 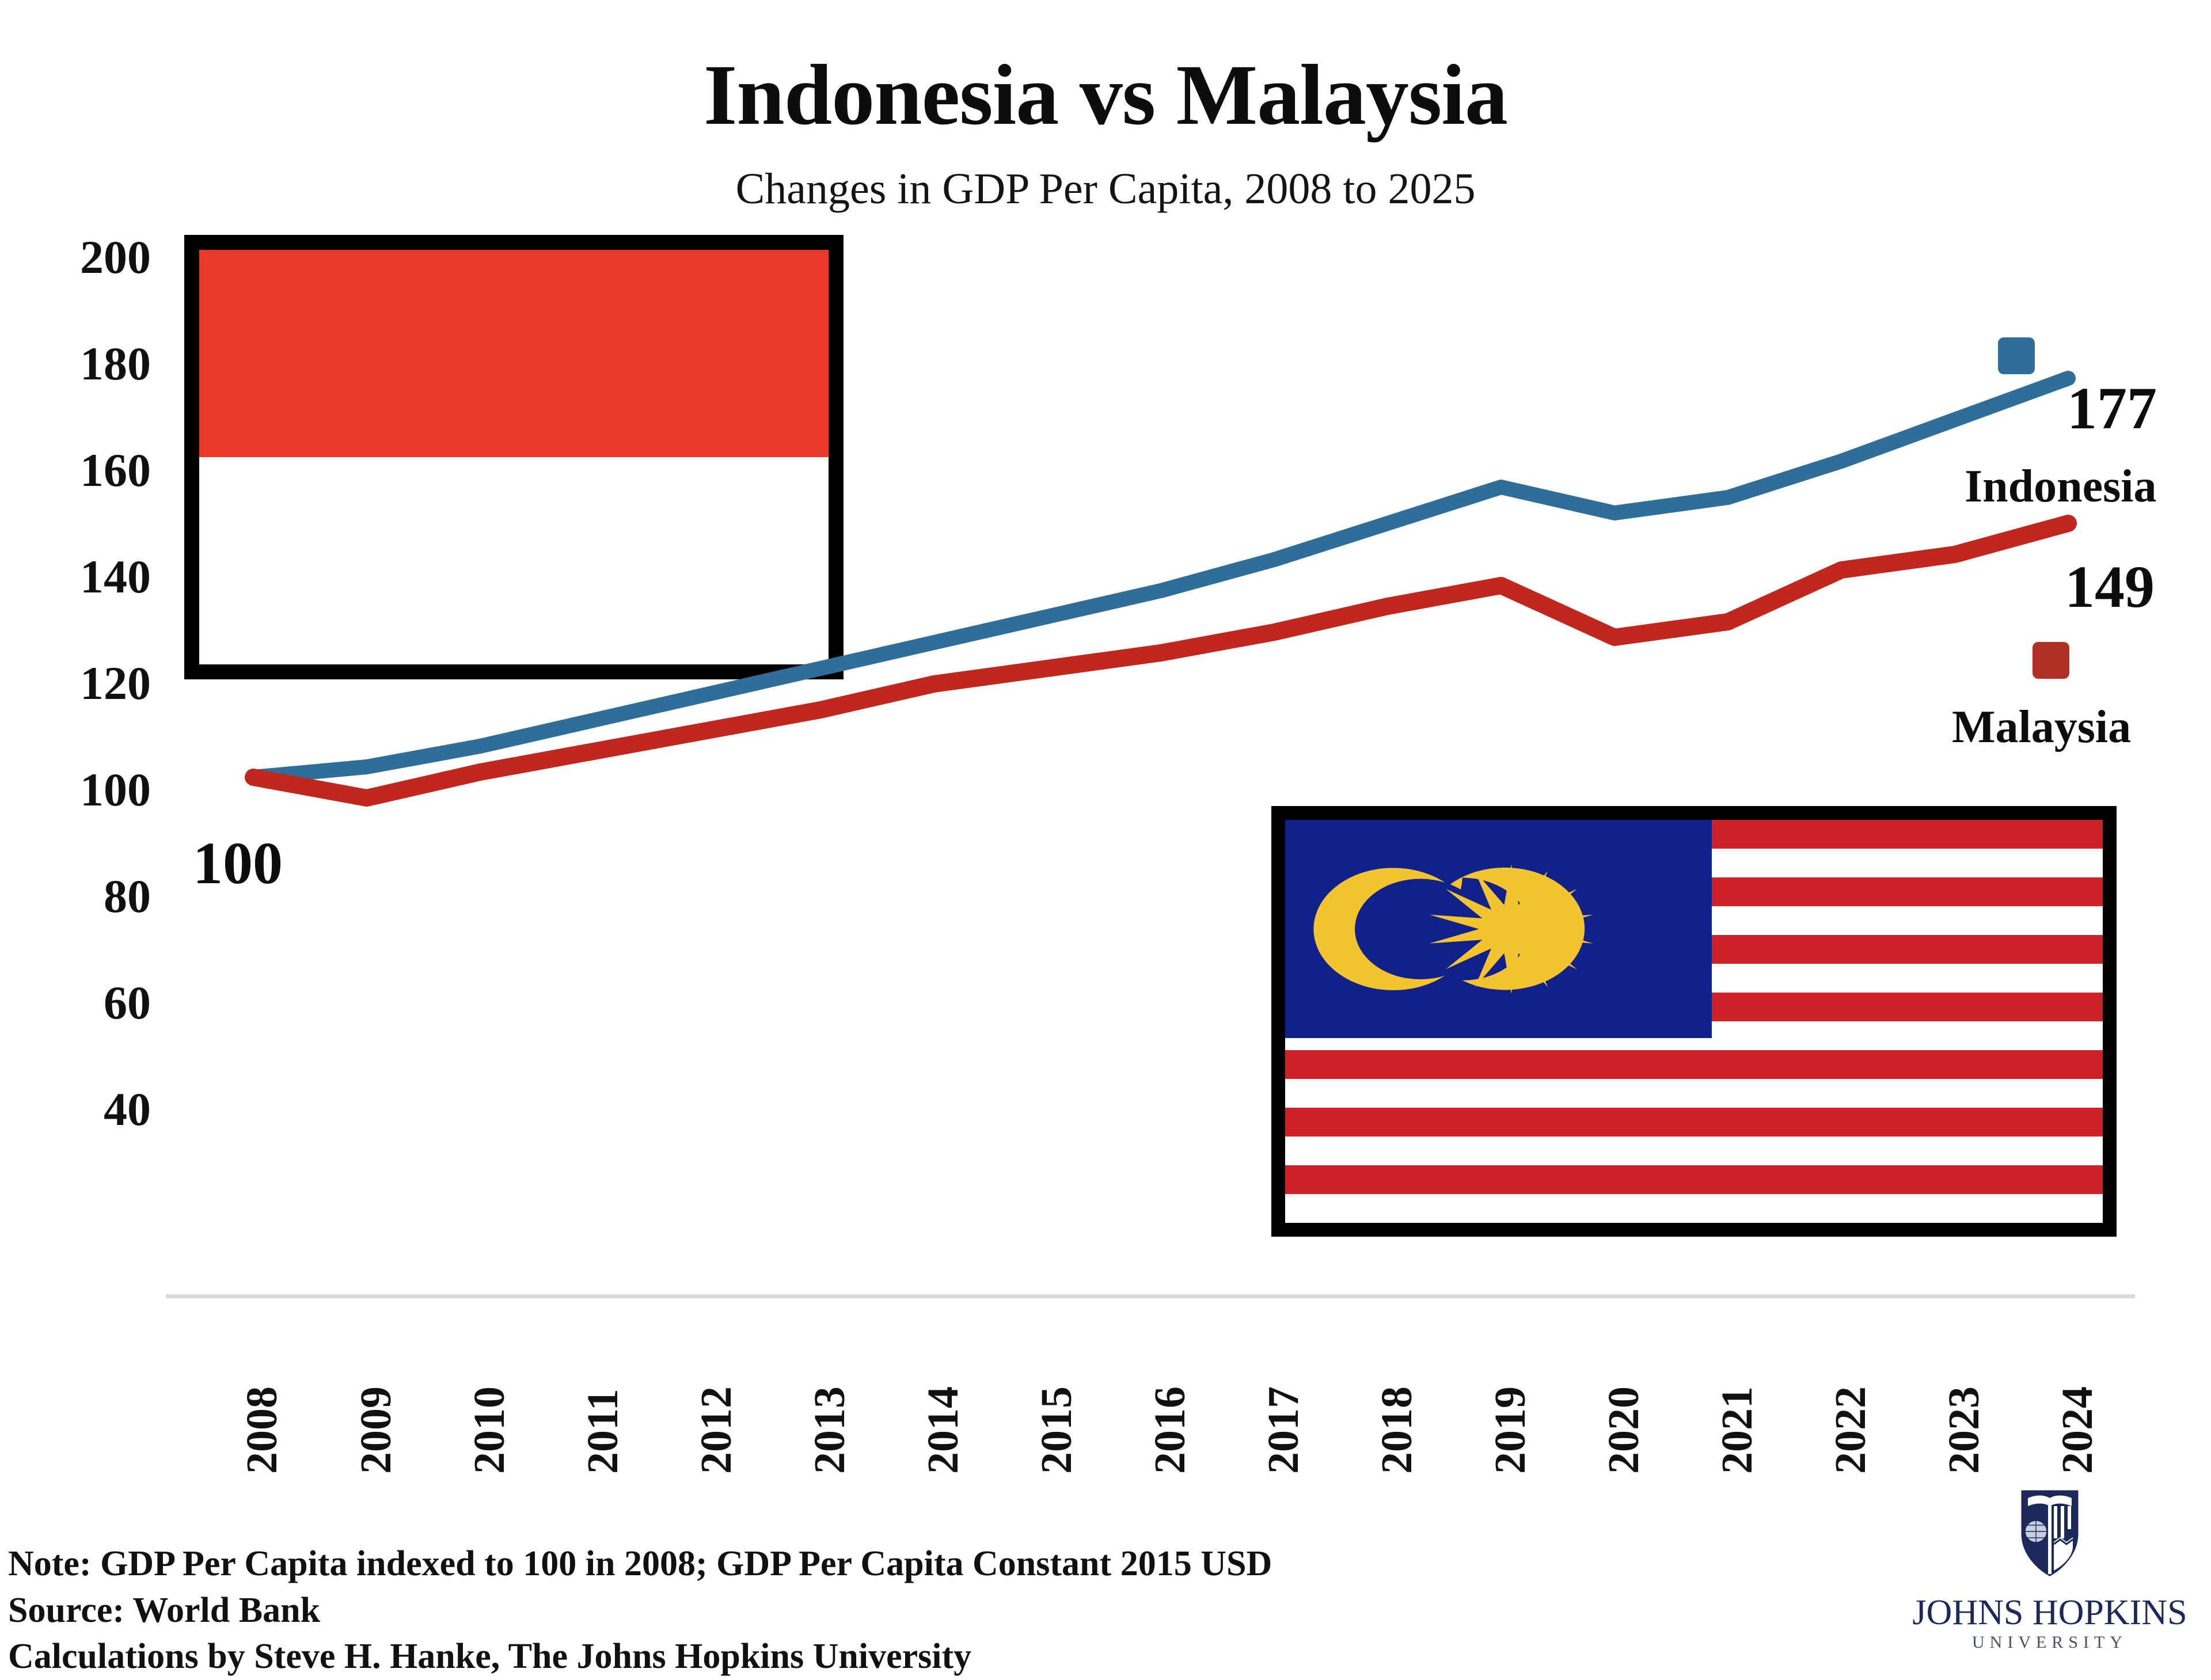 What do you see at coordinates (1151, 1296) in the screenshot?
I see `x-axis-line` at bounding box center [1151, 1296].